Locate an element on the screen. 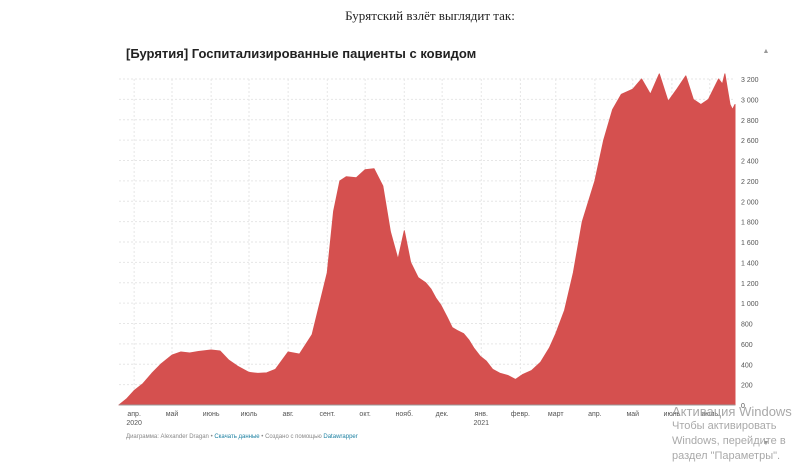 The width and height of the screenshot is (800, 464). intro-text: Бурятский взлёт выглядит так: is located at coordinates (430, 15).